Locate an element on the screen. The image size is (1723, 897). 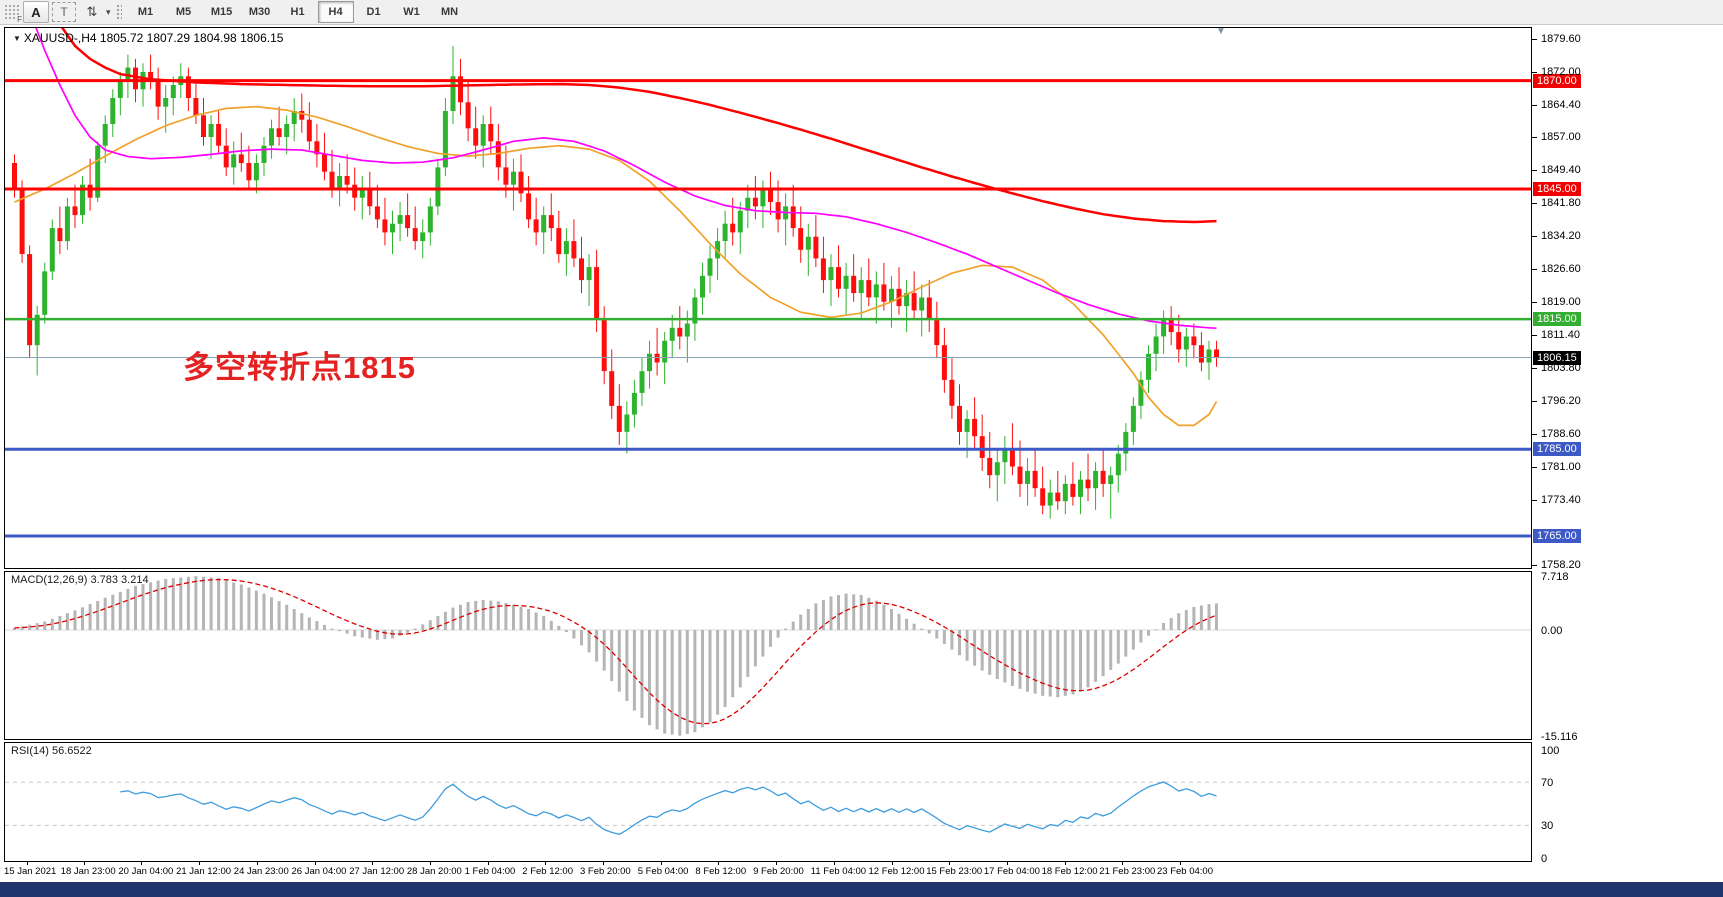
price-tick-label: 1781.00 is located at coordinates (1561, 466).